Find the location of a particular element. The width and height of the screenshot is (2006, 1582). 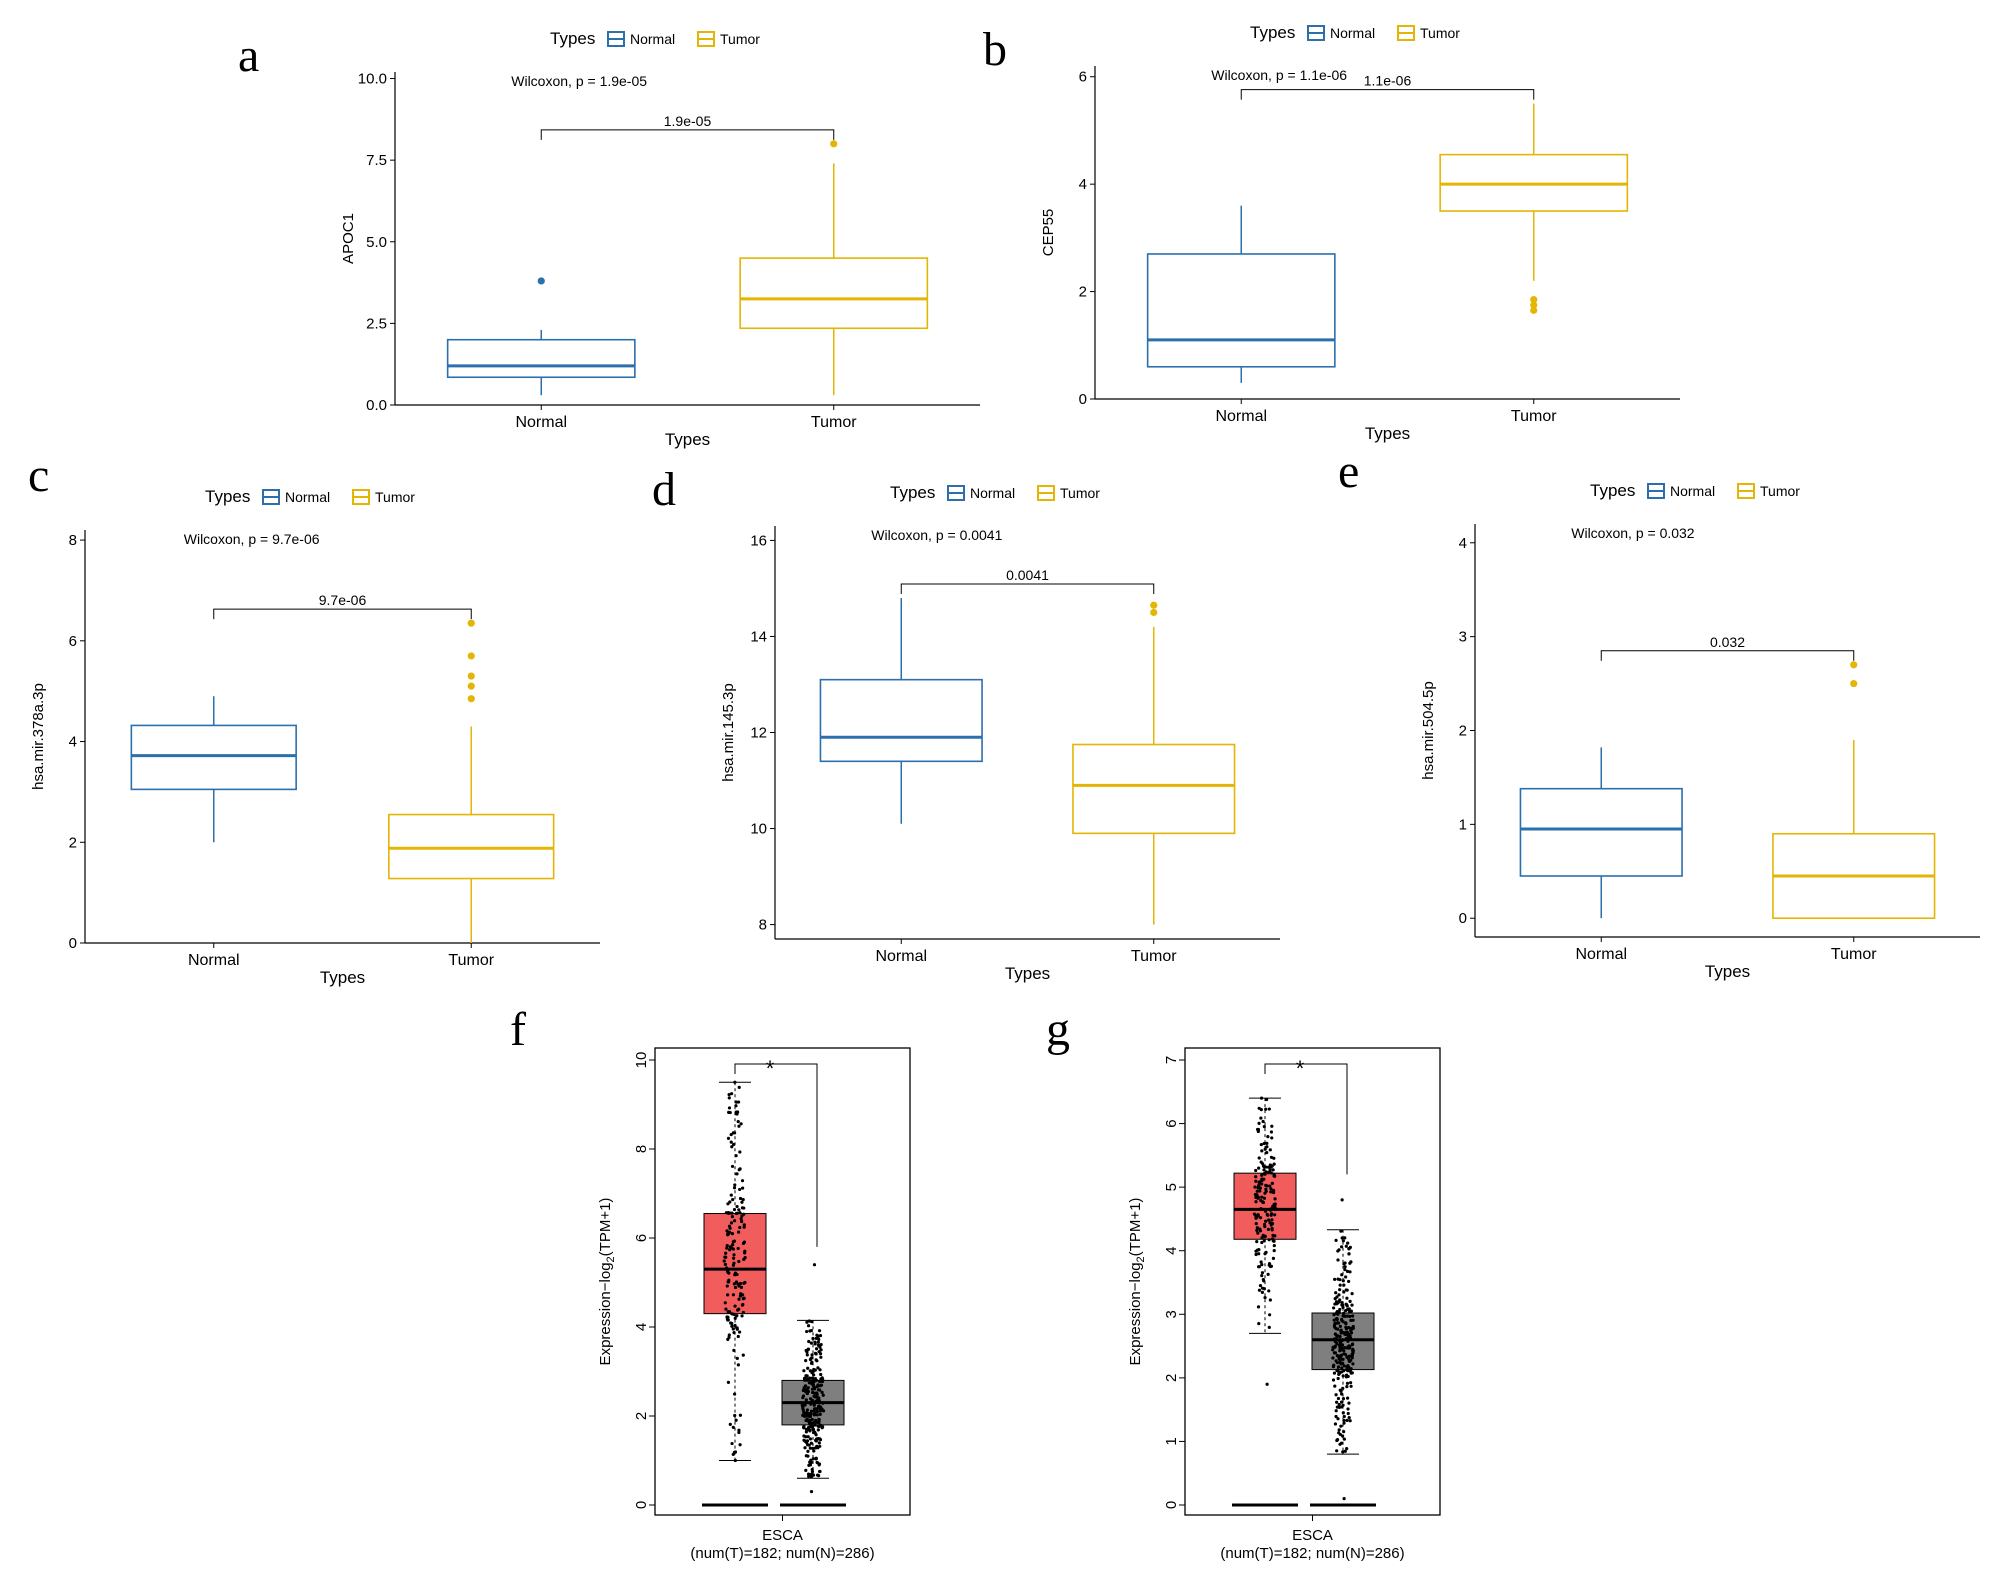

legend-label-normal: Normal is located at coordinates (992, 493).